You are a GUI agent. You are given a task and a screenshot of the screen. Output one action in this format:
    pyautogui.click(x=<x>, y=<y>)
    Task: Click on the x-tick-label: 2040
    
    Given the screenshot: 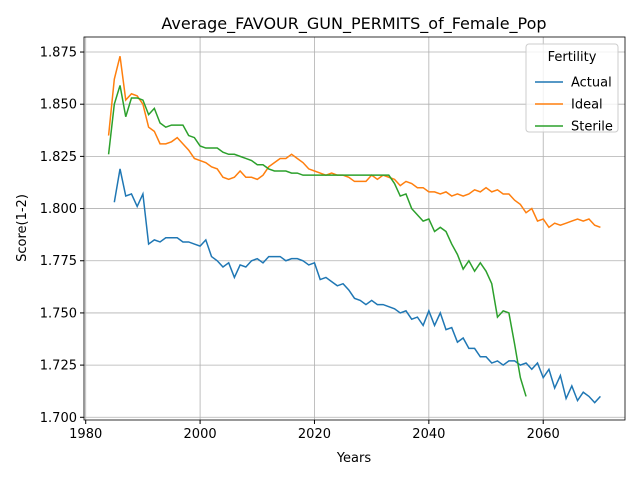 What is the action you would take?
    pyautogui.click(x=428, y=434)
    